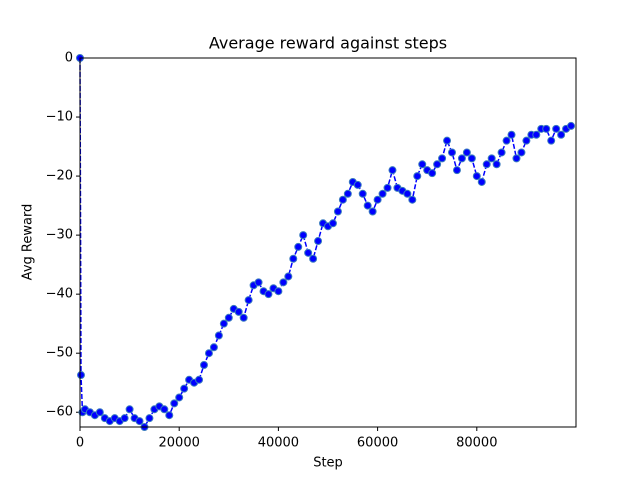 The image size is (640, 484). What do you see at coordinates (59, 353) in the screenshot?
I see `y-tick-label: −50` at bounding box center [59, 353].